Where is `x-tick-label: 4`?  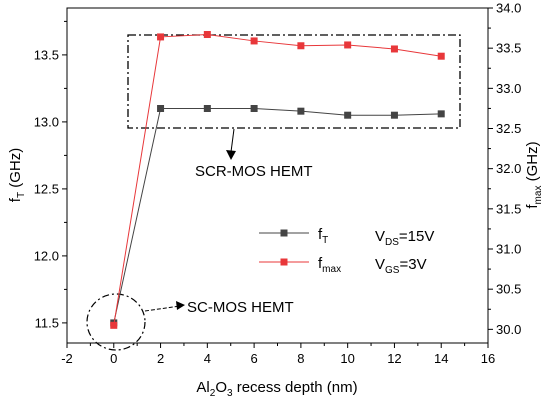 x-tick-label: 4 is located at coordinates (207, 358).